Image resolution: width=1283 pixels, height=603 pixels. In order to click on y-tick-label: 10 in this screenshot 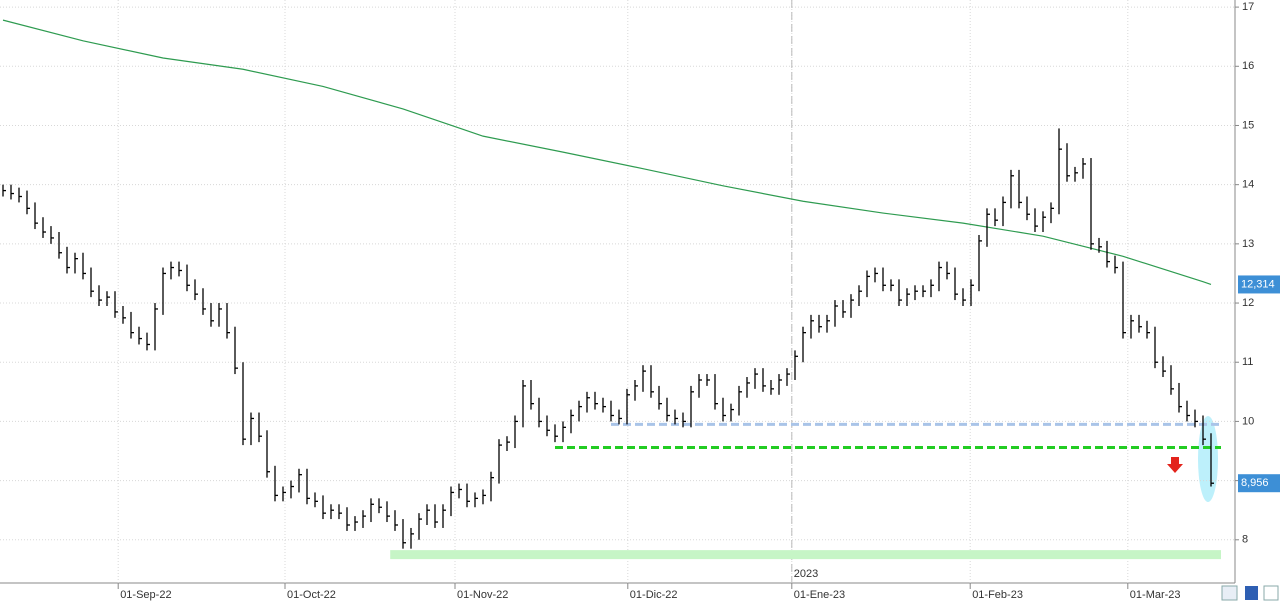, I will do `click(1248, 421)`.